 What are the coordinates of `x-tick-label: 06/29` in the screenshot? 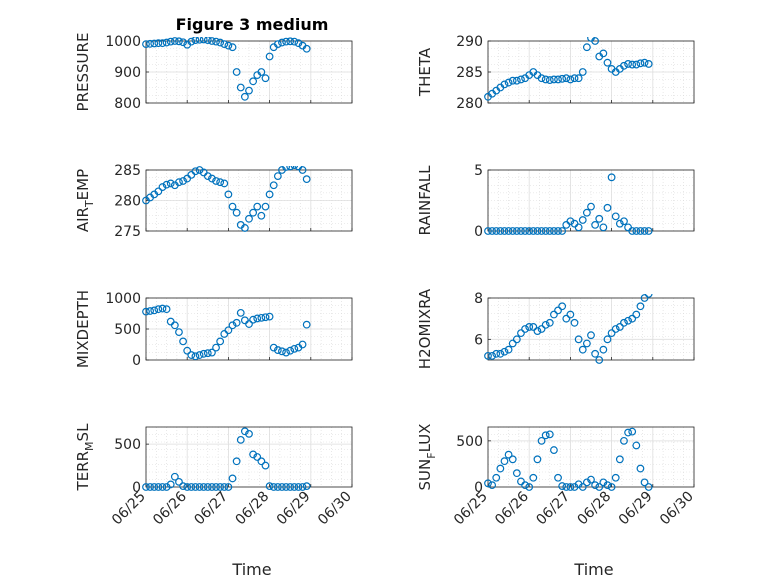 It's located at (294, 509).